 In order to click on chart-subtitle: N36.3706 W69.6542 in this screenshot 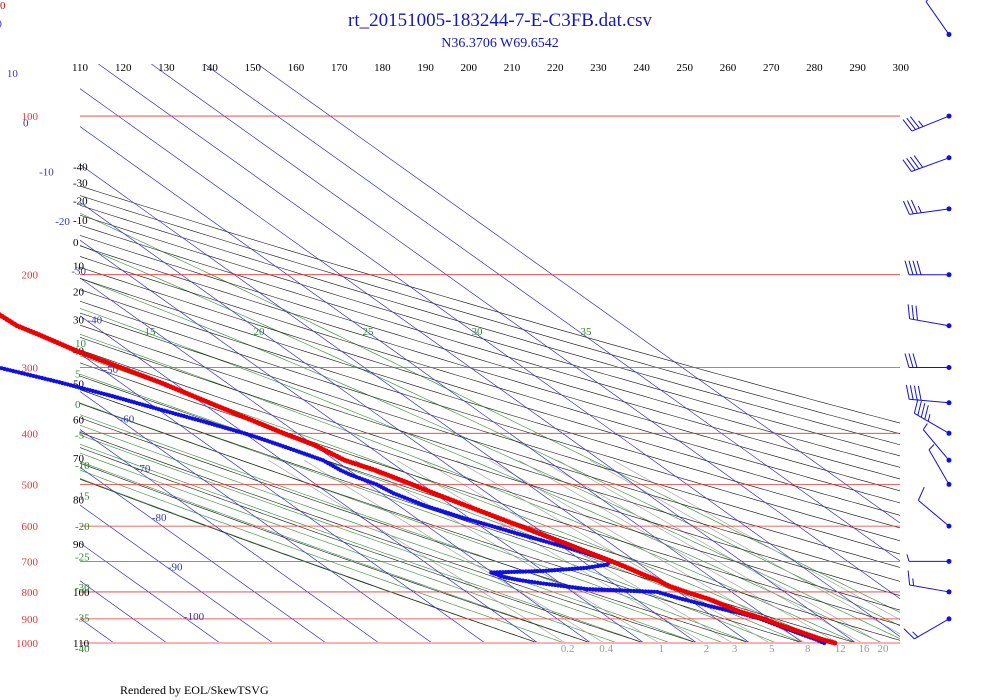, I will do `click(500, 43)`.